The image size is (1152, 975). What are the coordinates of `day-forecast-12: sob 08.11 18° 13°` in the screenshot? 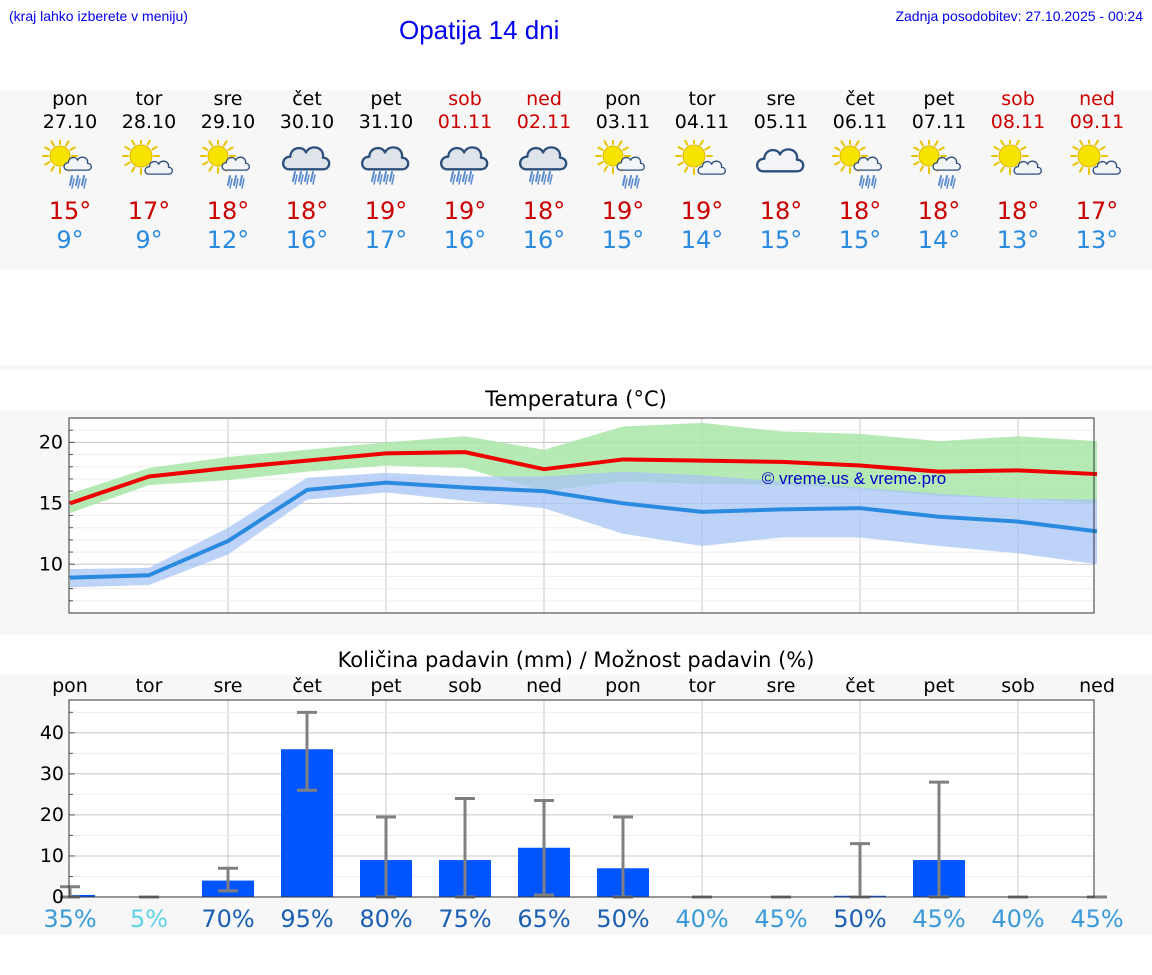 It's located at (1018, 171).